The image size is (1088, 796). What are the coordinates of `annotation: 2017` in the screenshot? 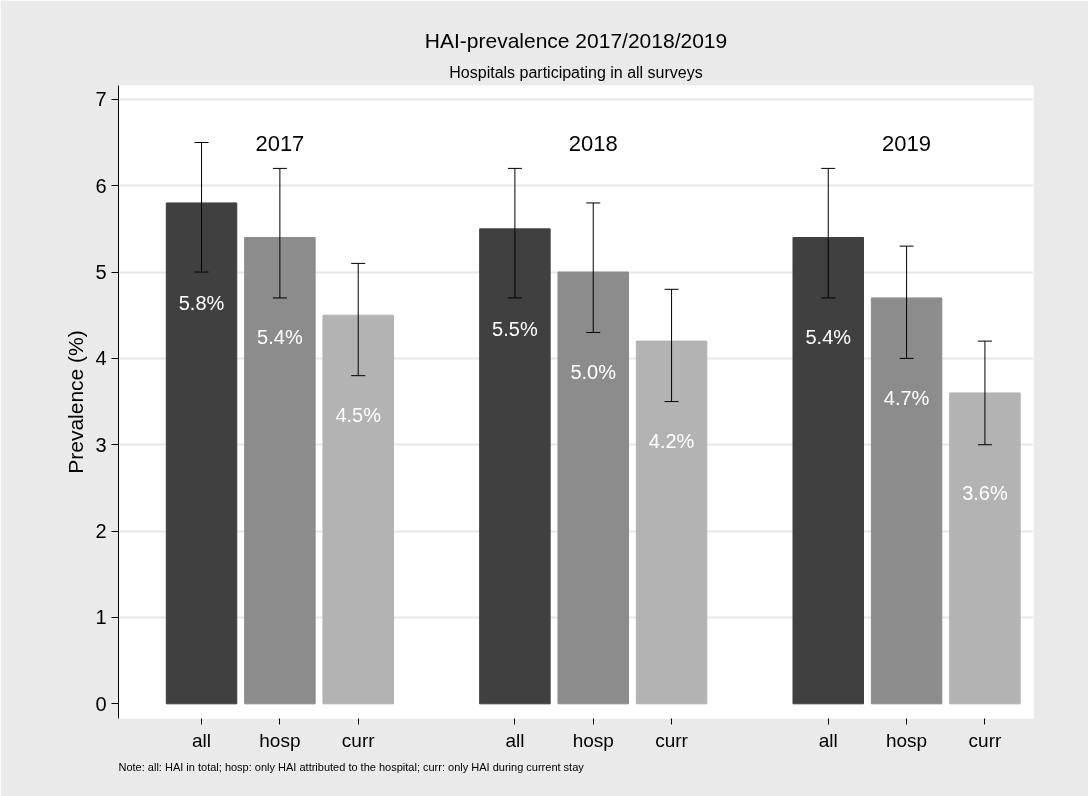 It's located at (280, 143).